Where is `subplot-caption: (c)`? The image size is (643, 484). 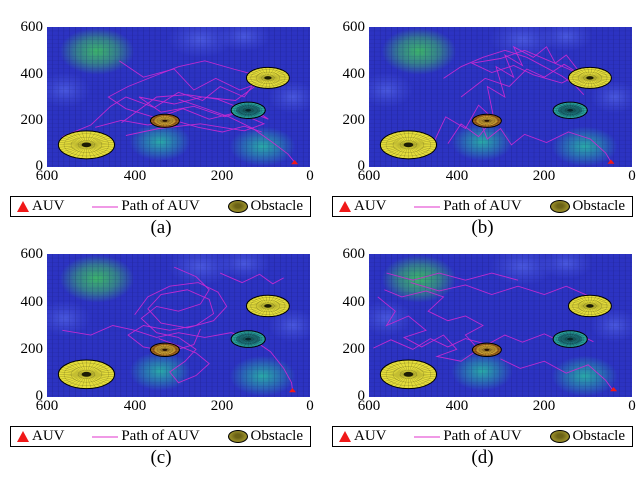 subplot-caption: (c) is located at coordinates (161, 457).